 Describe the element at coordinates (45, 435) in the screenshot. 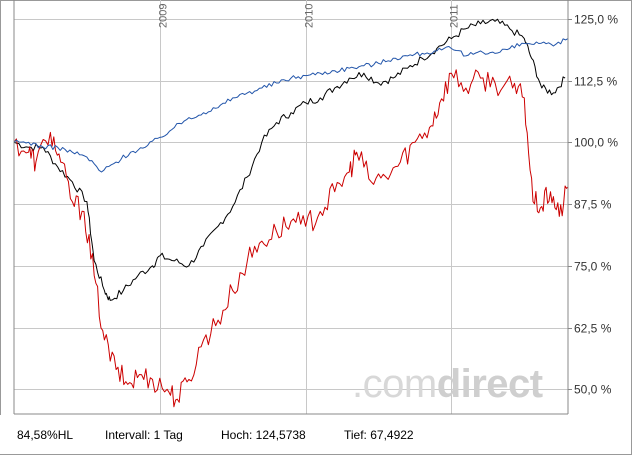

I see `footer-hl-label: 84,58%HL` at that location.